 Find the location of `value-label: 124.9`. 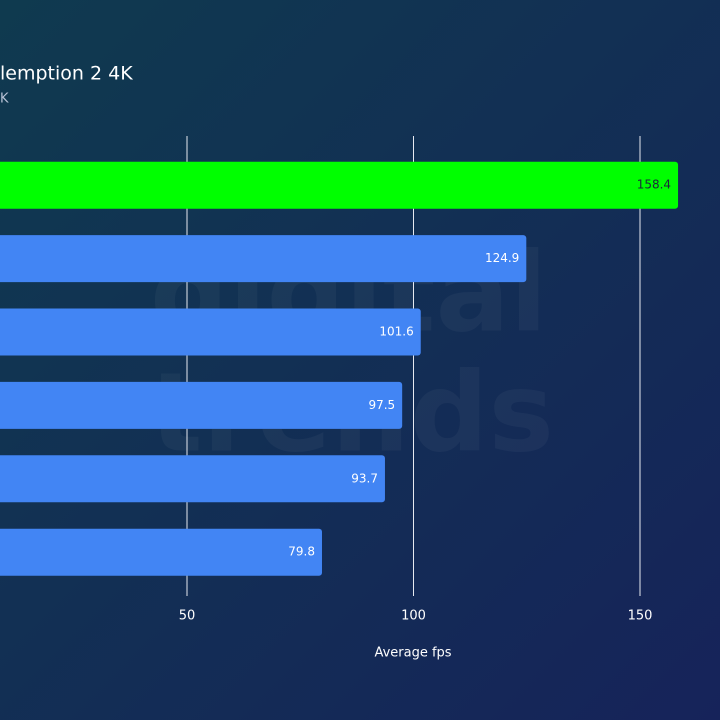

value-label: 124.9 is located at coordinates (502, 258).